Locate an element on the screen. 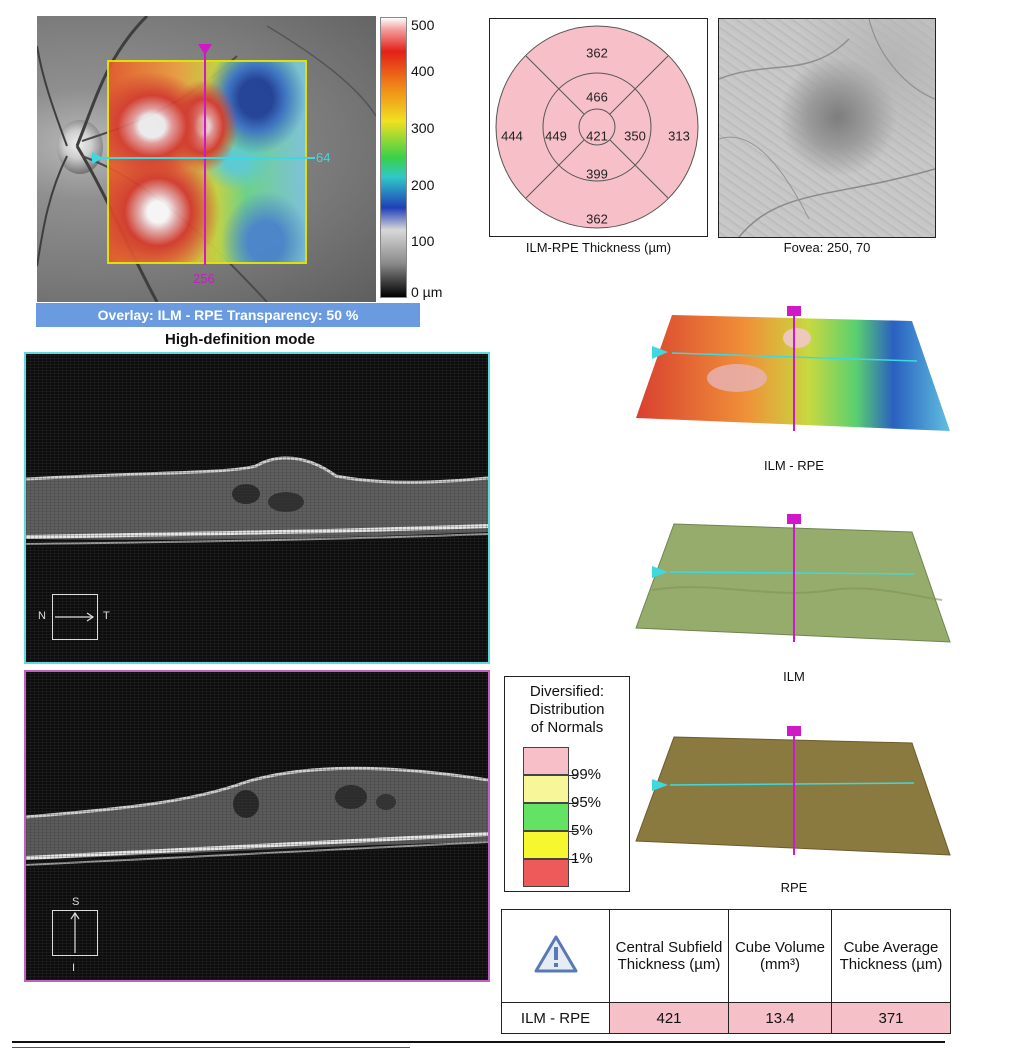  scale-tick: 300 is located at coordinates (423, 128).